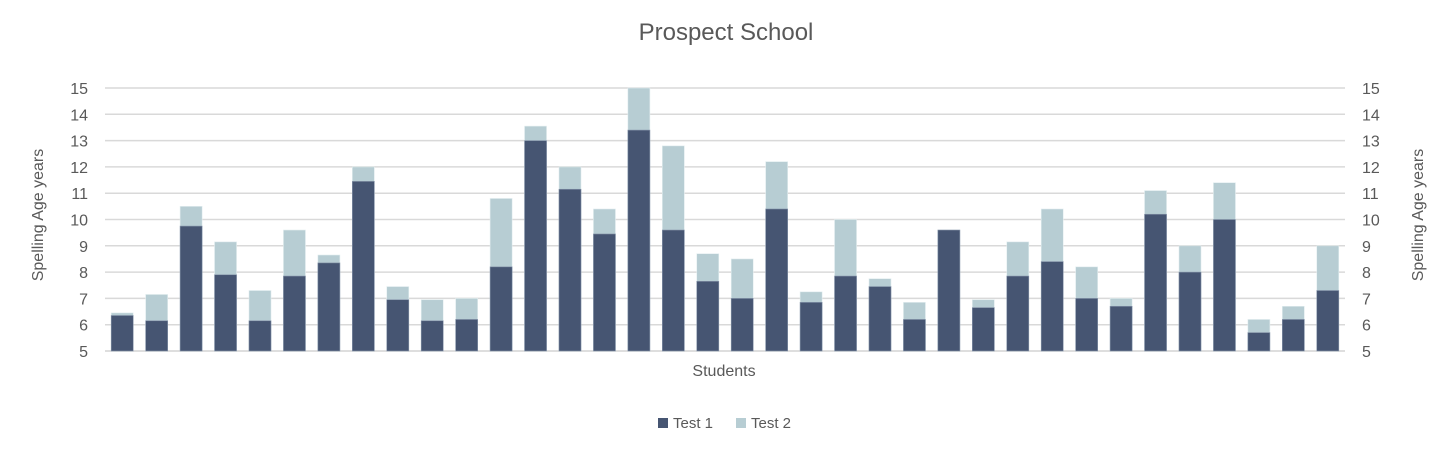 The image size is (1452, 457). What do you see at coordinates (79, 194) in the screenshot?
I see `y-tick-label-left: 11` at bounding box center [79, 194].